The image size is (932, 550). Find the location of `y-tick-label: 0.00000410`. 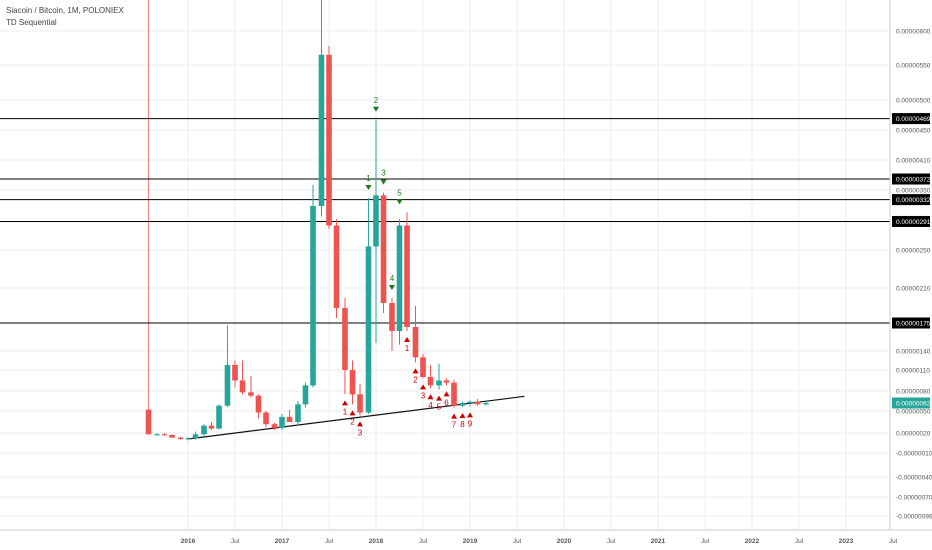

y-tick-label: 0.00000410 is located at coordinates (913, 161).